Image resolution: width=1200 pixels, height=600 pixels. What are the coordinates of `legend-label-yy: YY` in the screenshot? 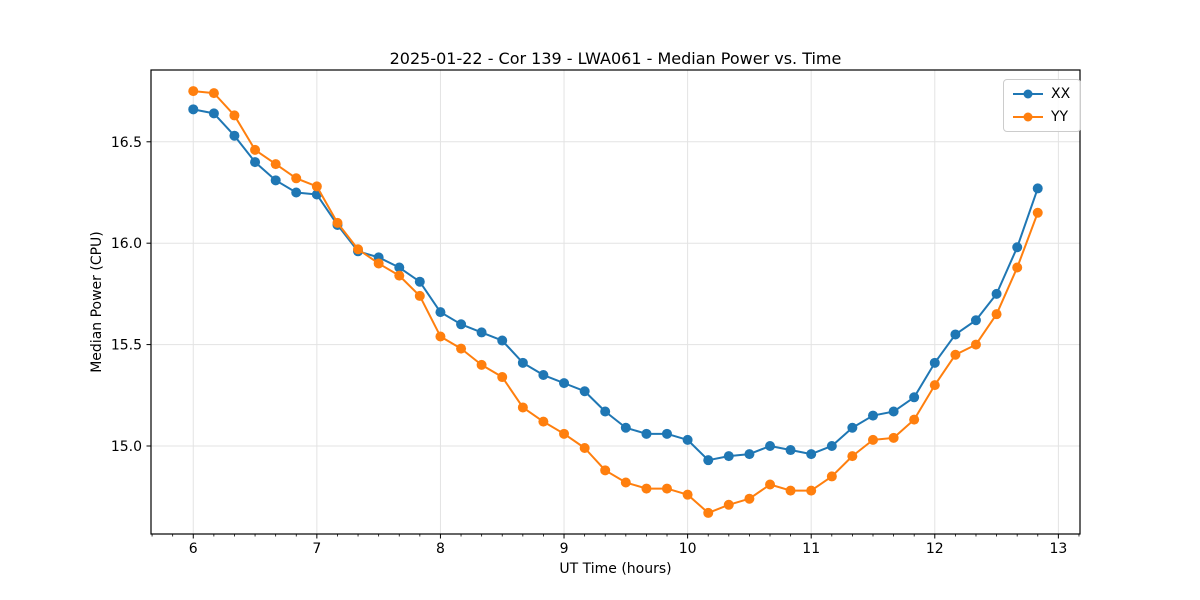 It's located at (1060, 117).